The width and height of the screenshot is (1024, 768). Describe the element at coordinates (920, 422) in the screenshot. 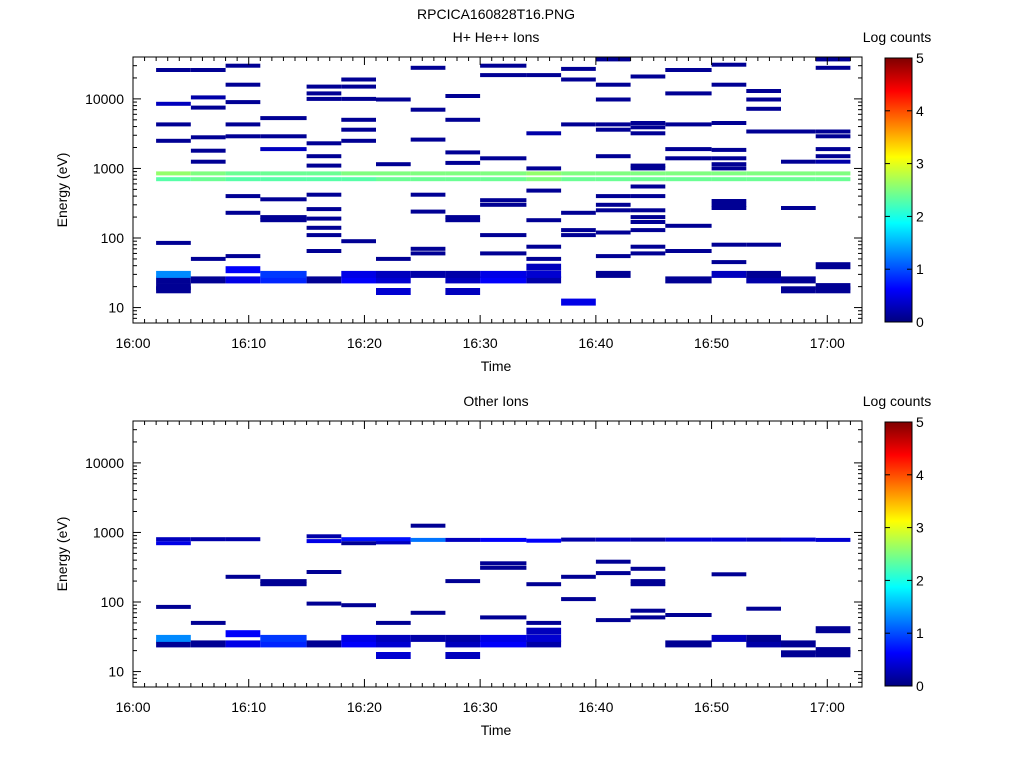

I see `colorbar-tick-label: 5` at that location.